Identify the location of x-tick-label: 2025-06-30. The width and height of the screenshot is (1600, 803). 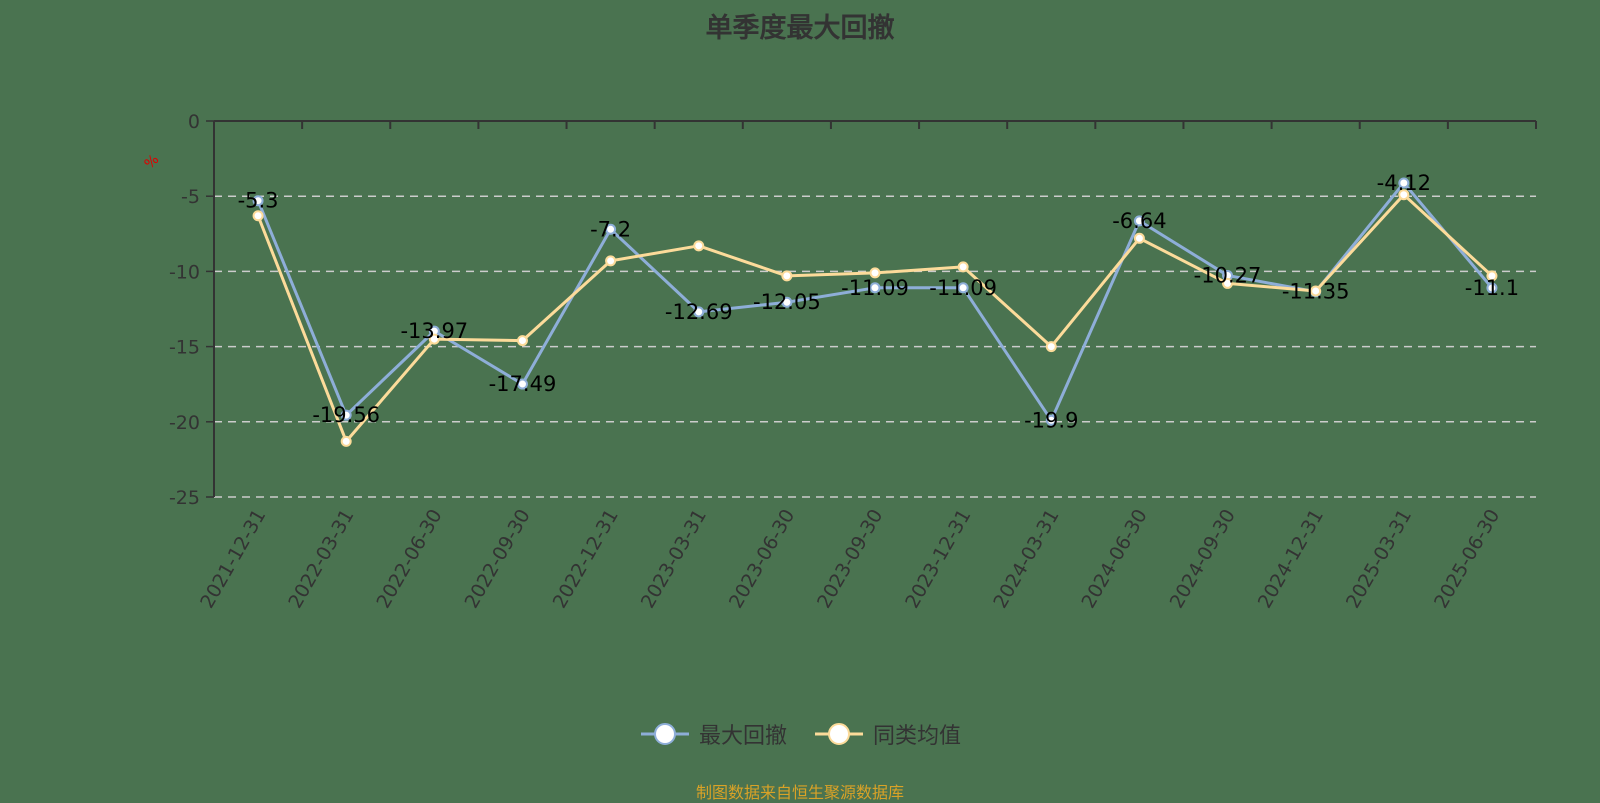
(1467, 559).